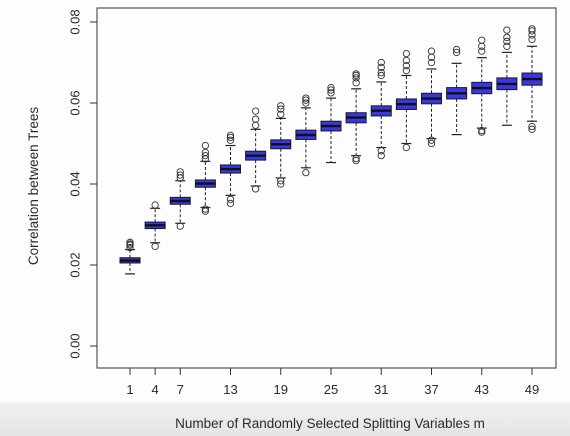  I want to click on y-tick-label: 0.08, so click(74, 21).